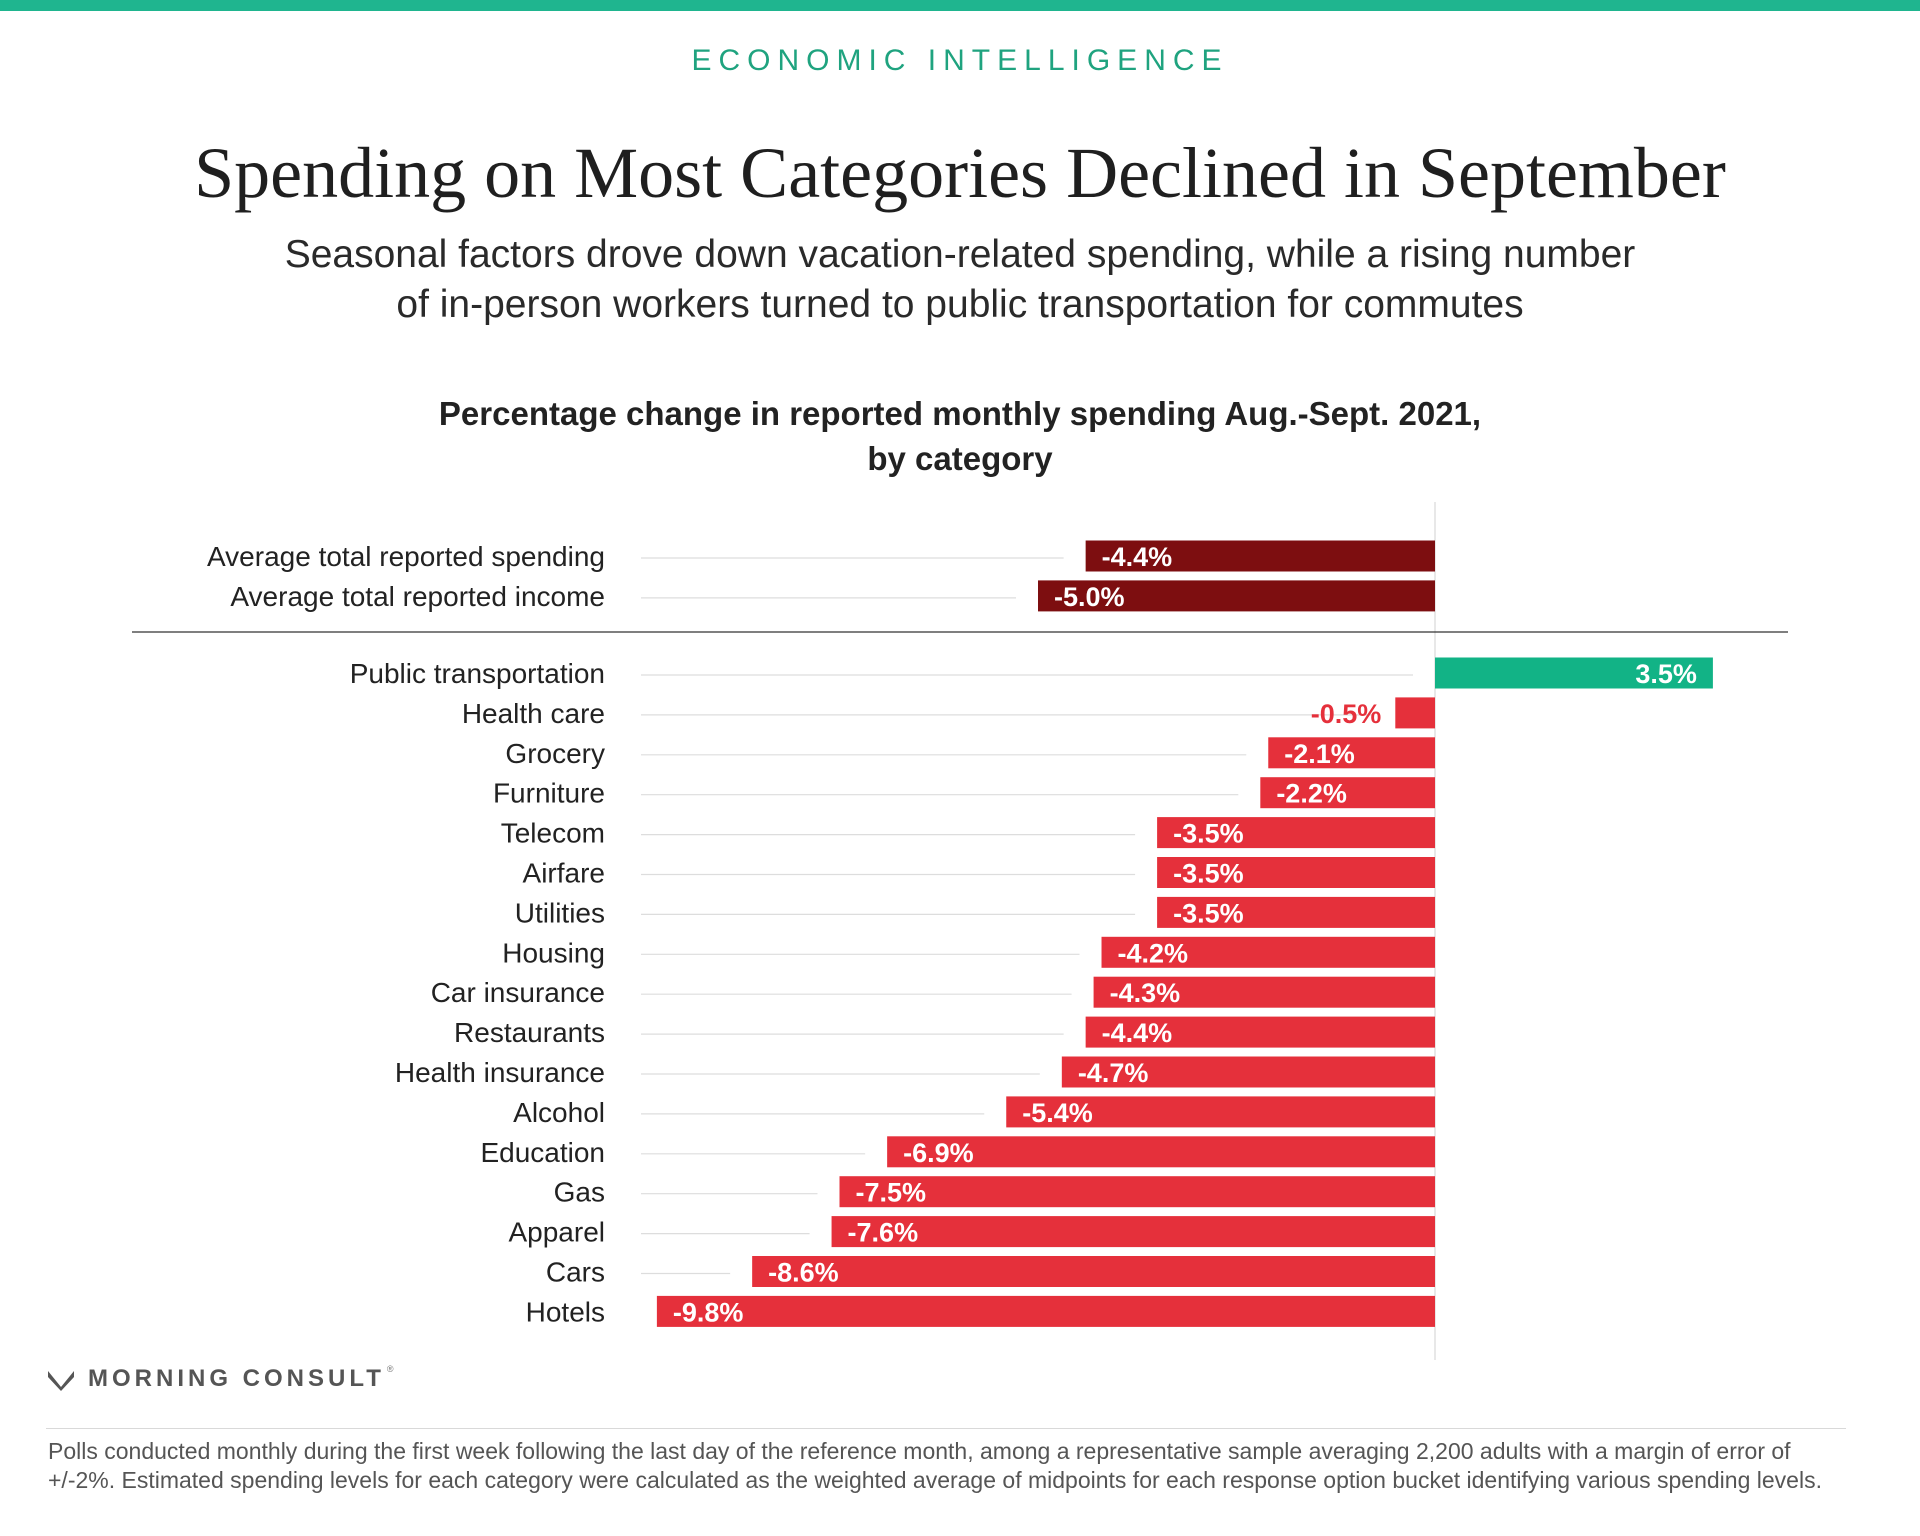  I want to click on data-label: -4.3%, so click(1145, 993).